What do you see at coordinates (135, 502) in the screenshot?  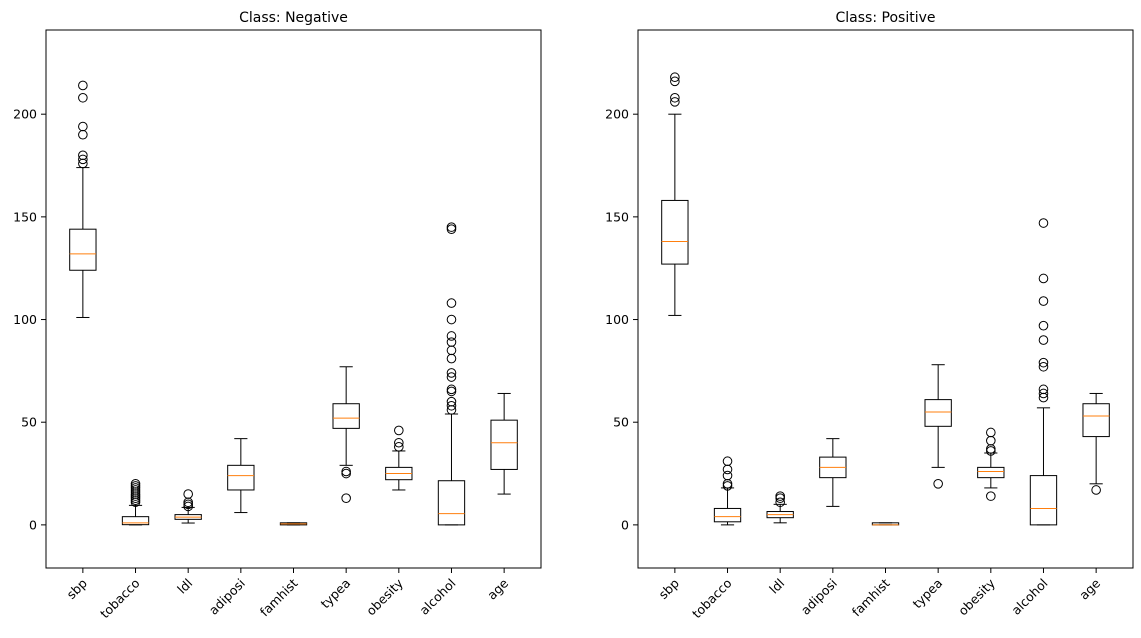 I see `box-tobacco` at bounding box center [135, 502].